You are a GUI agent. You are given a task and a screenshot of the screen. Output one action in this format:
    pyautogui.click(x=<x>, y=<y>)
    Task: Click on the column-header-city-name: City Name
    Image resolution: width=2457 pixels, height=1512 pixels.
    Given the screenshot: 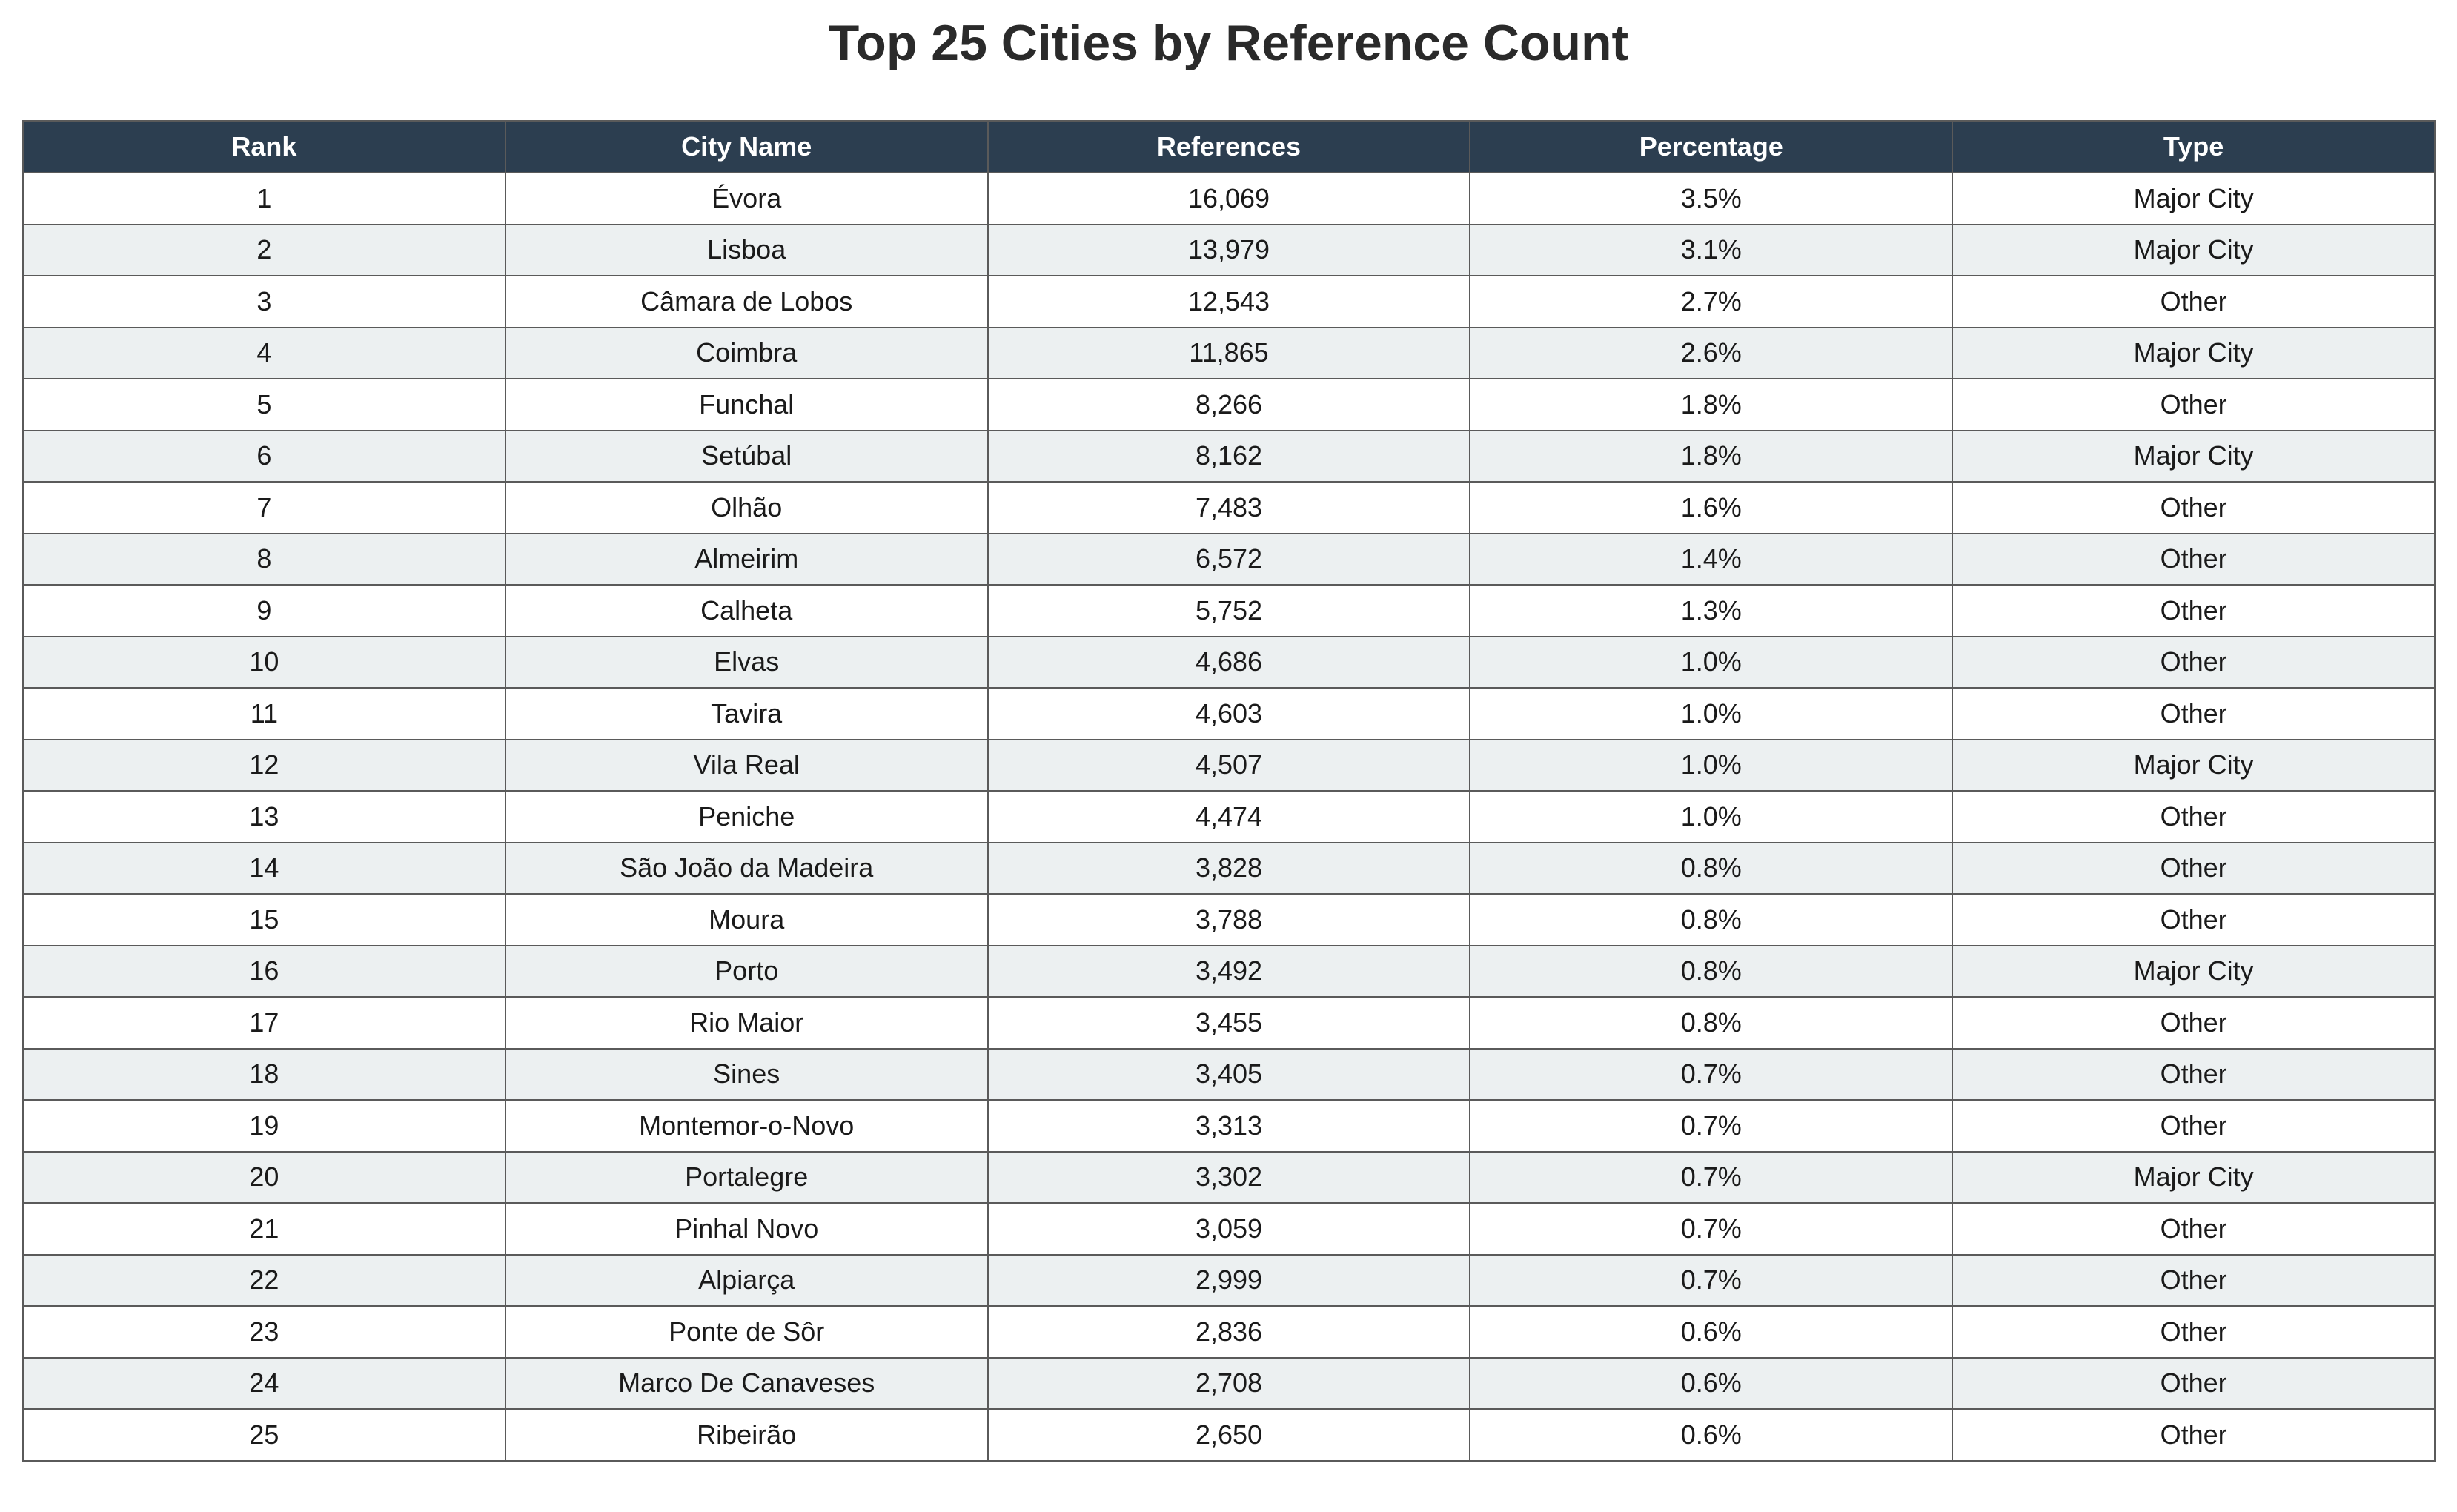 What is the action you would take?
    pyautogui.click(x=747, y=147)
    